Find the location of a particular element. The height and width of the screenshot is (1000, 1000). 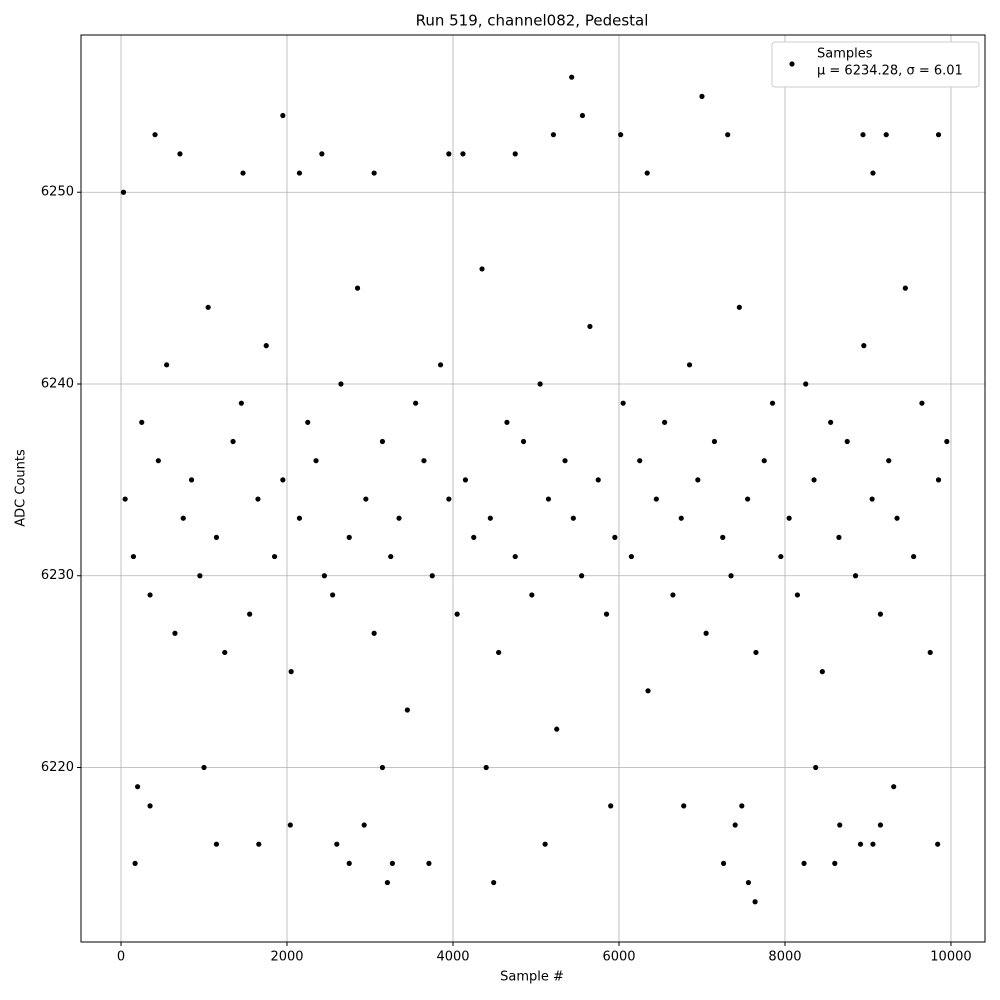

legend-note: μ = 6234.28, σ = 6.01 is located at coordinates (890, 71).